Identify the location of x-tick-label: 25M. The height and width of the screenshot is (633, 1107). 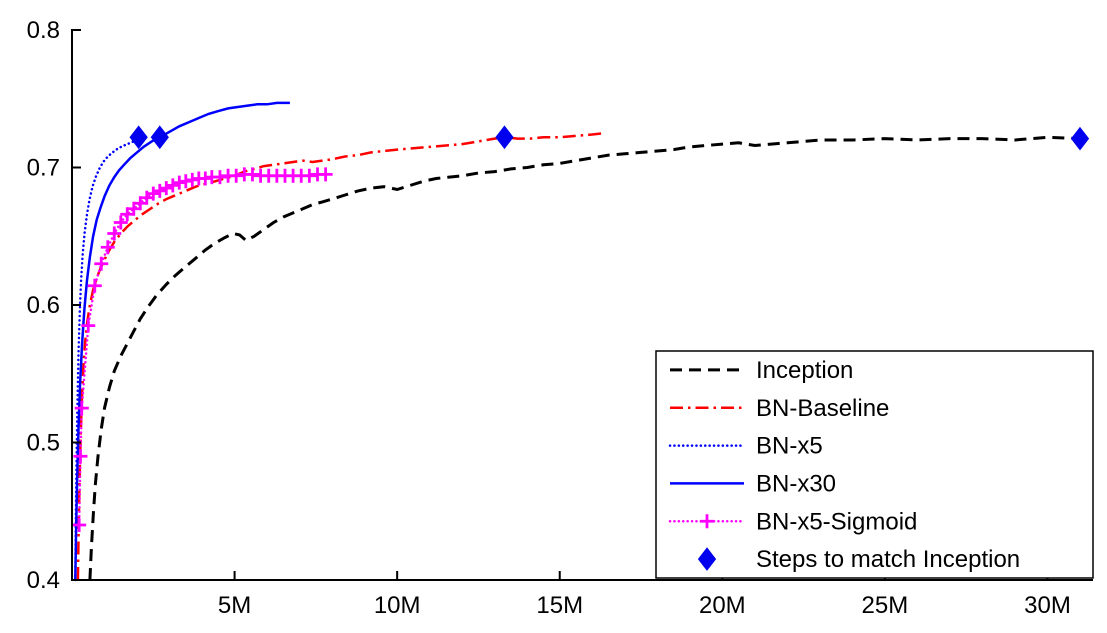
(885, 605).